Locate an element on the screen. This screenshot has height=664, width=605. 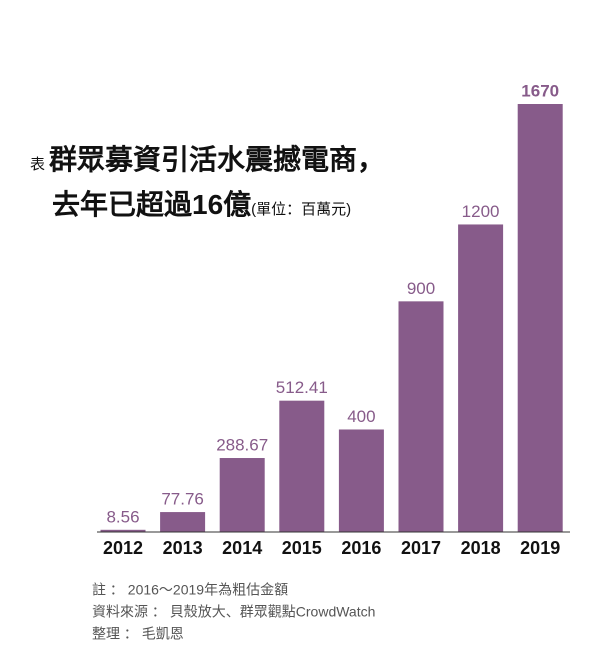
x-tick-label: 2012 is located at coordinates (123, 548).